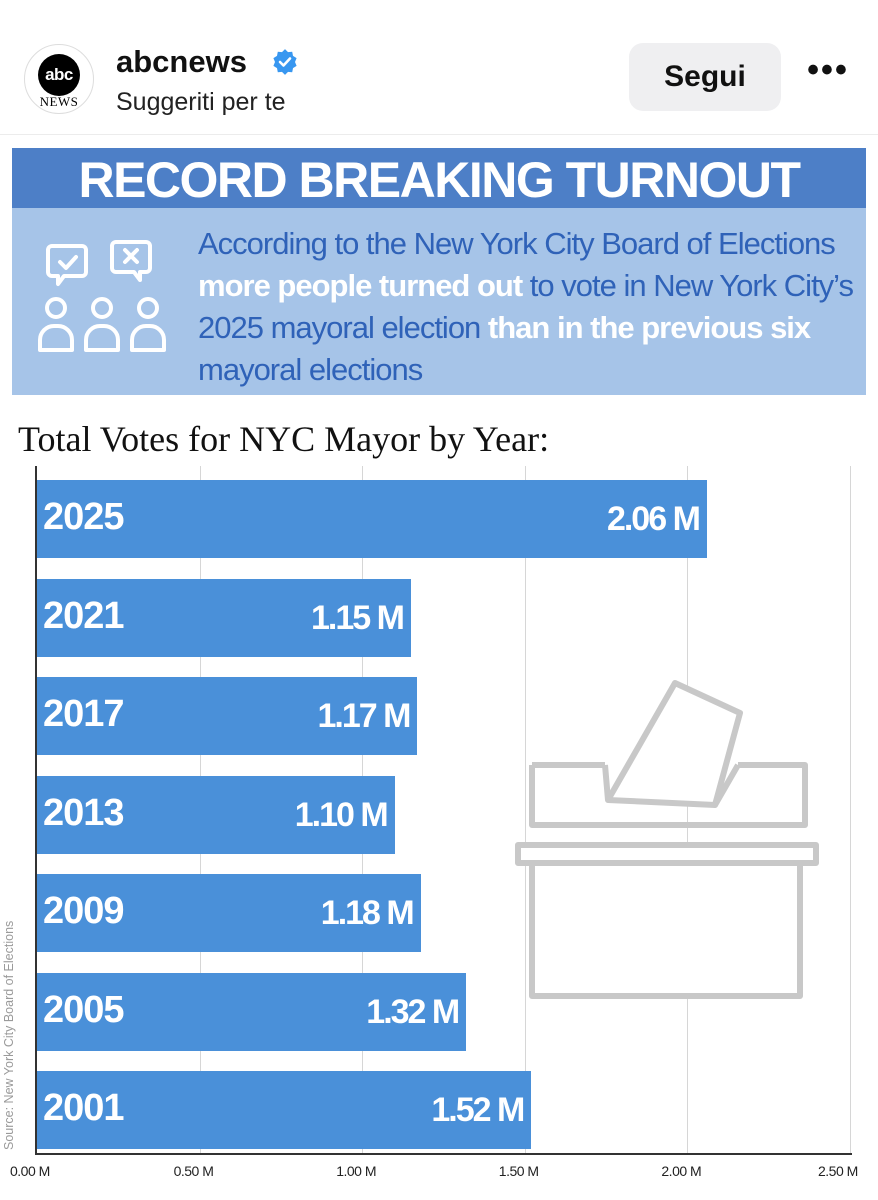  Describe the element at coordinates (667, 839) in the screenshot. I see `ballot-box-icon` at that location.